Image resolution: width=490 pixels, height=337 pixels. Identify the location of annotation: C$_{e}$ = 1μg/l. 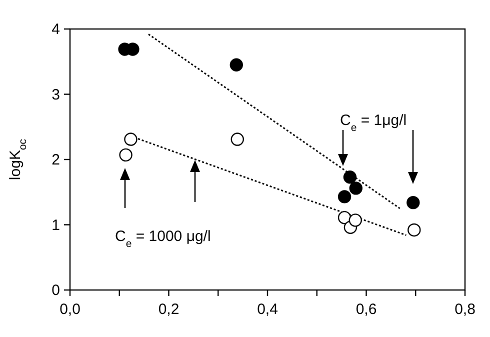
(373, 123).